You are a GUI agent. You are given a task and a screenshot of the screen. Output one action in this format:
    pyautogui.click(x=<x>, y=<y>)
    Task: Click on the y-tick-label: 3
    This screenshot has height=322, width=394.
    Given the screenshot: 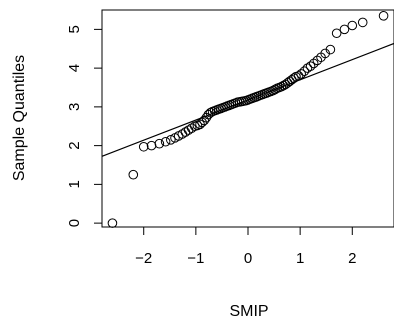 What is the action you would take?
    pyautogui.click(x=74, y=107)
    